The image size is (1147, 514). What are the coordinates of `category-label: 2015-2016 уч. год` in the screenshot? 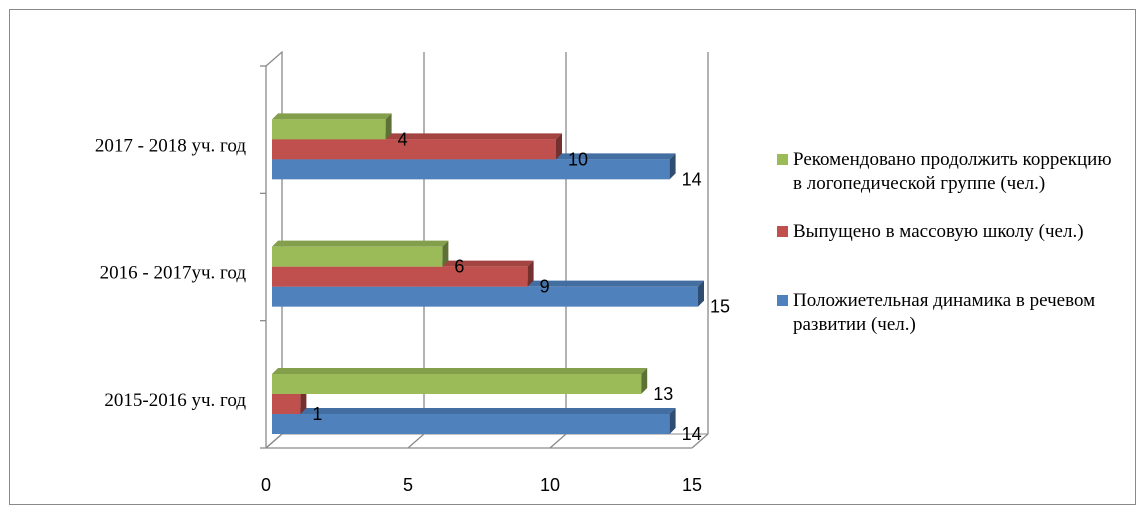 It's located at (175, 400).